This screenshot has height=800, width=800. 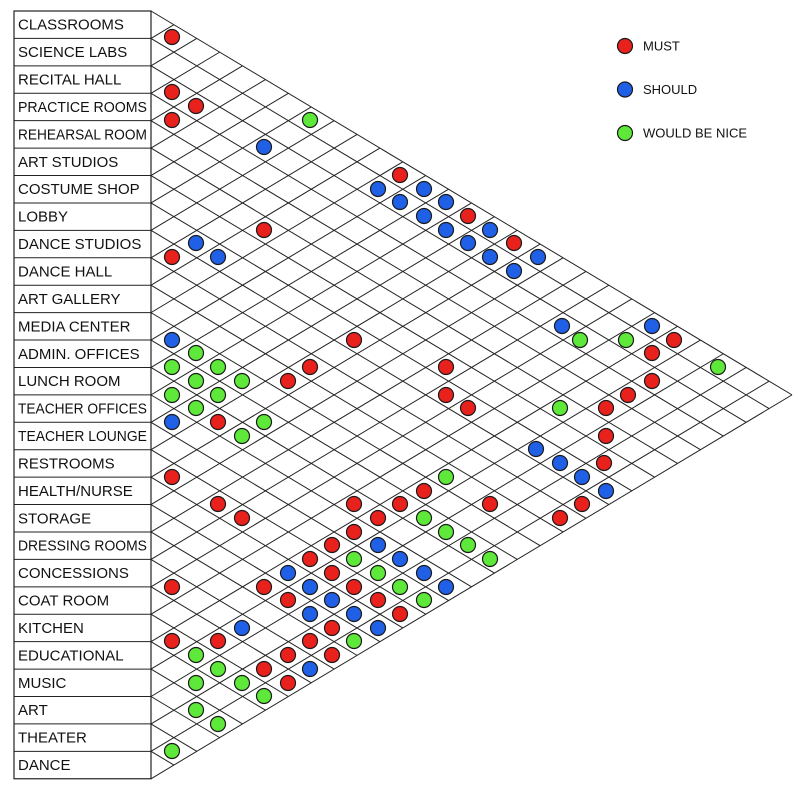 What do you see at coordinates (73, 573) in the screenshot?
I see `room-label: CONCESSIONS` at bounding box center [73, 573].